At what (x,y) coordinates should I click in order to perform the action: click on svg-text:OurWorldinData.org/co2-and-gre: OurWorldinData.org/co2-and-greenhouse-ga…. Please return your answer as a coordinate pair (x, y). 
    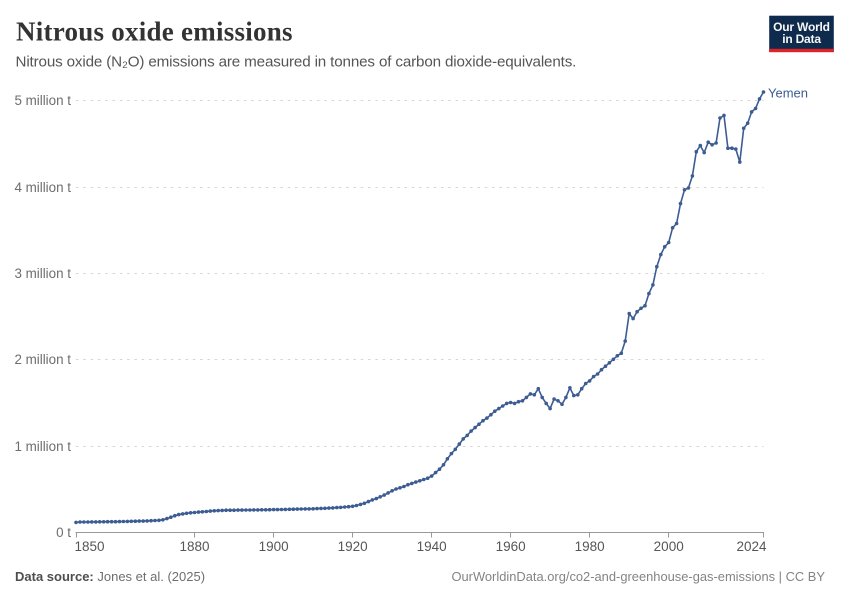
    Looking at the image, I should click on (638, 576).